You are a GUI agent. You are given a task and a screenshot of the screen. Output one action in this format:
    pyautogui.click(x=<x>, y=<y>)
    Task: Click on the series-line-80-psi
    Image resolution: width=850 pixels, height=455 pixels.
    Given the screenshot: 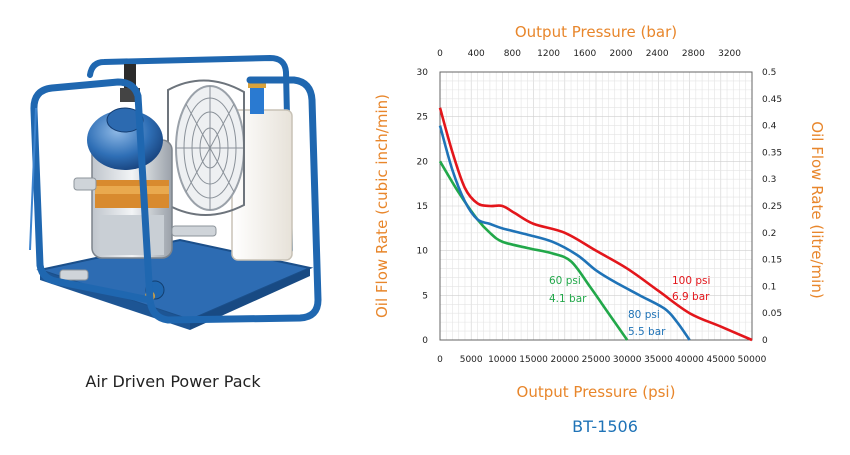 What is the action you would take?
    pyautogui.click(x=564, y=233)
    